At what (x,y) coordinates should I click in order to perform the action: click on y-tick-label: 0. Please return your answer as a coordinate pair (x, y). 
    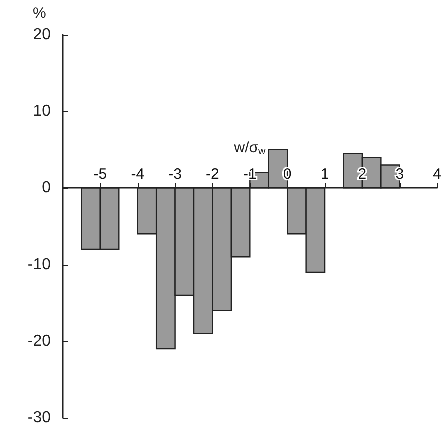
    Looking at the image, I should click on (47, 188).